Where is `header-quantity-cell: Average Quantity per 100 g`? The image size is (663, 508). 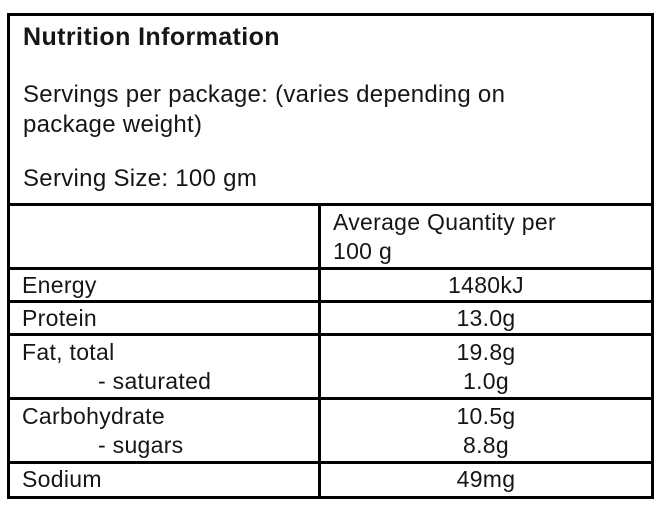
header-quantity-cell: Average Quantity per 100 g is located at coordinates (444, 236).